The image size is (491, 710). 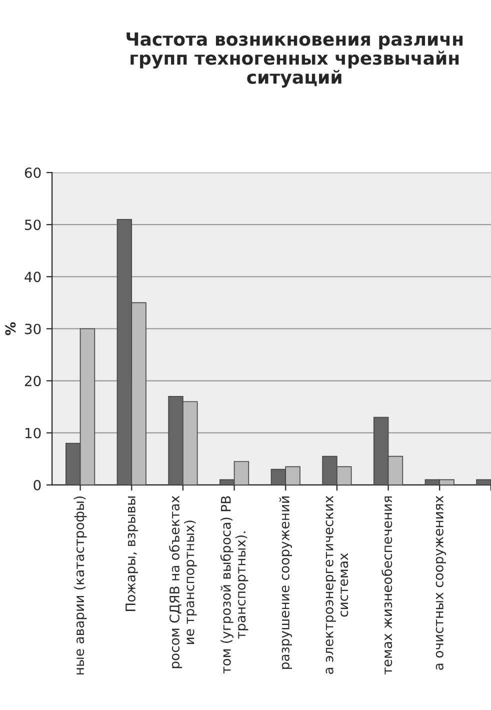 I want to click on bar, so click(x=483, y=482).